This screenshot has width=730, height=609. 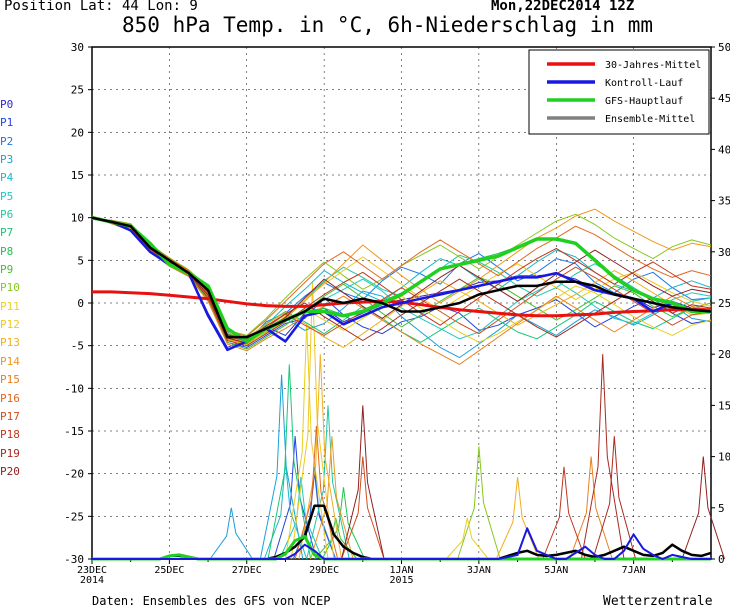 What do you see at coordinates (724, 98) in the screenshot?
I see `y-tick-label-right: 45` at bounding box center [724, 98].